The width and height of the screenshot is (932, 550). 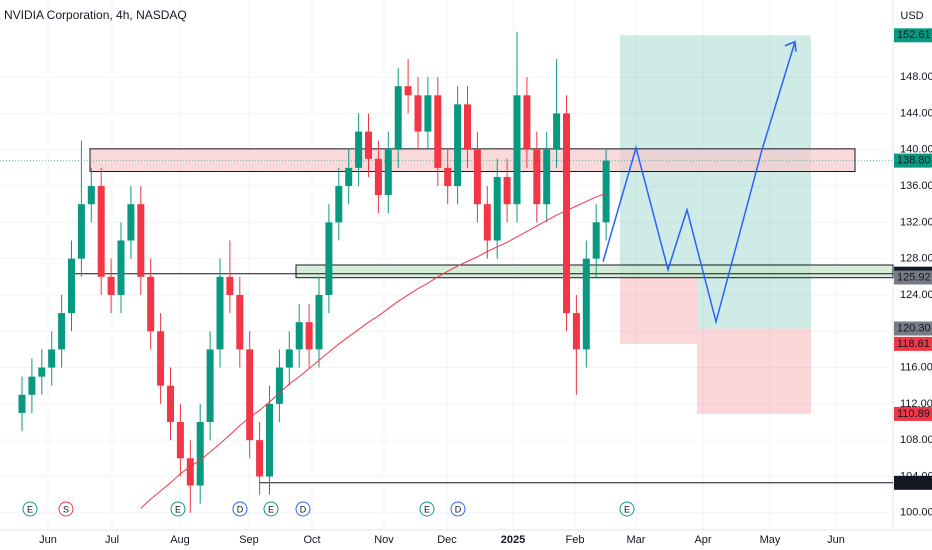 I want to click on y-tick-label: 140.00, so click(x=916, y=150).